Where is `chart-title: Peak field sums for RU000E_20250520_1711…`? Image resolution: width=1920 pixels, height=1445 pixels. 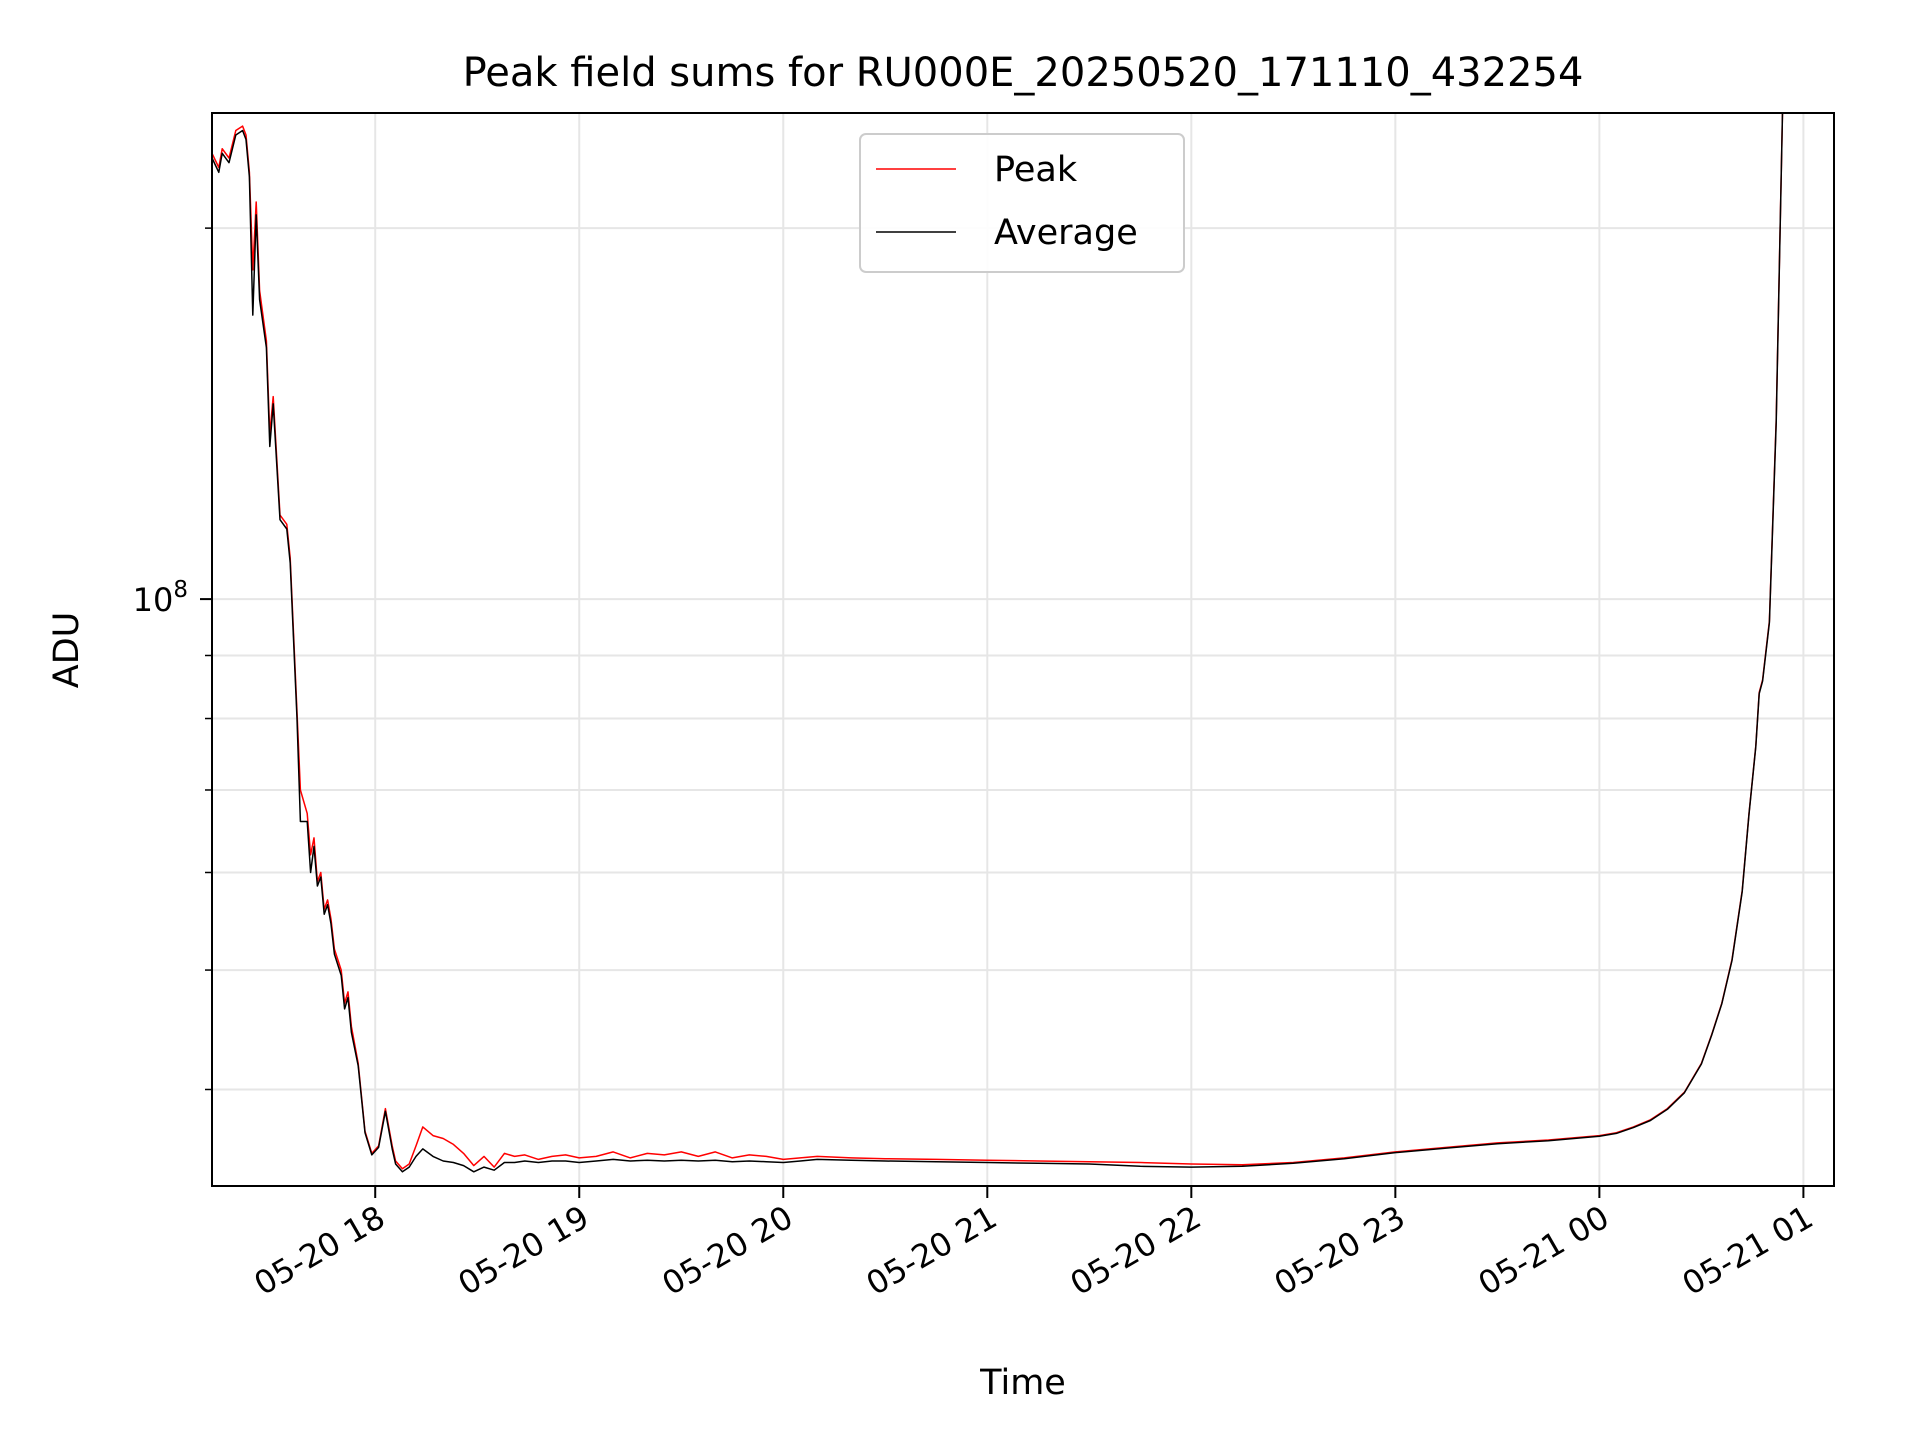 chart-title: Peak field sums for RU000E_20250520_1711… is located at coordinates (1023, 73).